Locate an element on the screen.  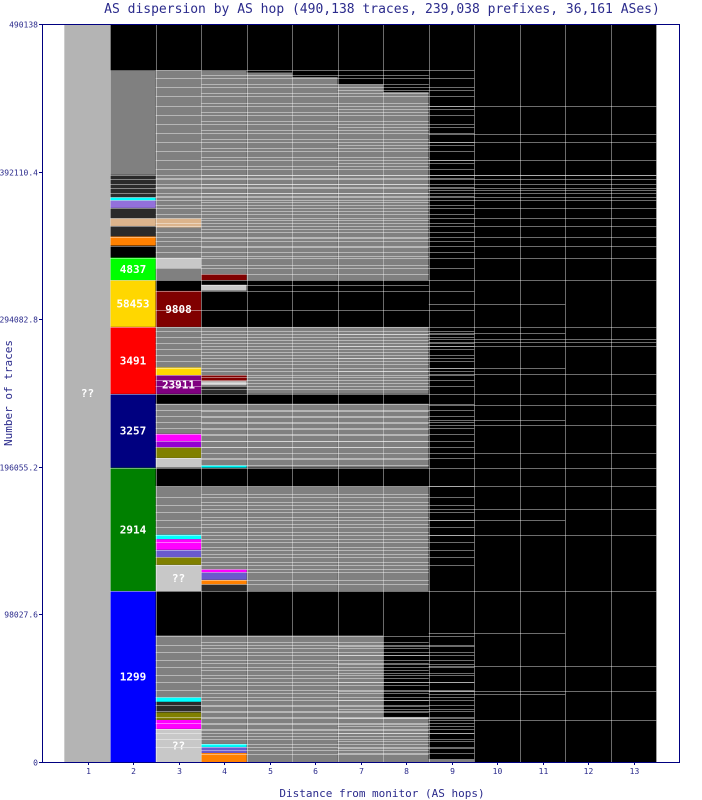
x-tick-label-2: 3 is located at coordinates (179, 771).